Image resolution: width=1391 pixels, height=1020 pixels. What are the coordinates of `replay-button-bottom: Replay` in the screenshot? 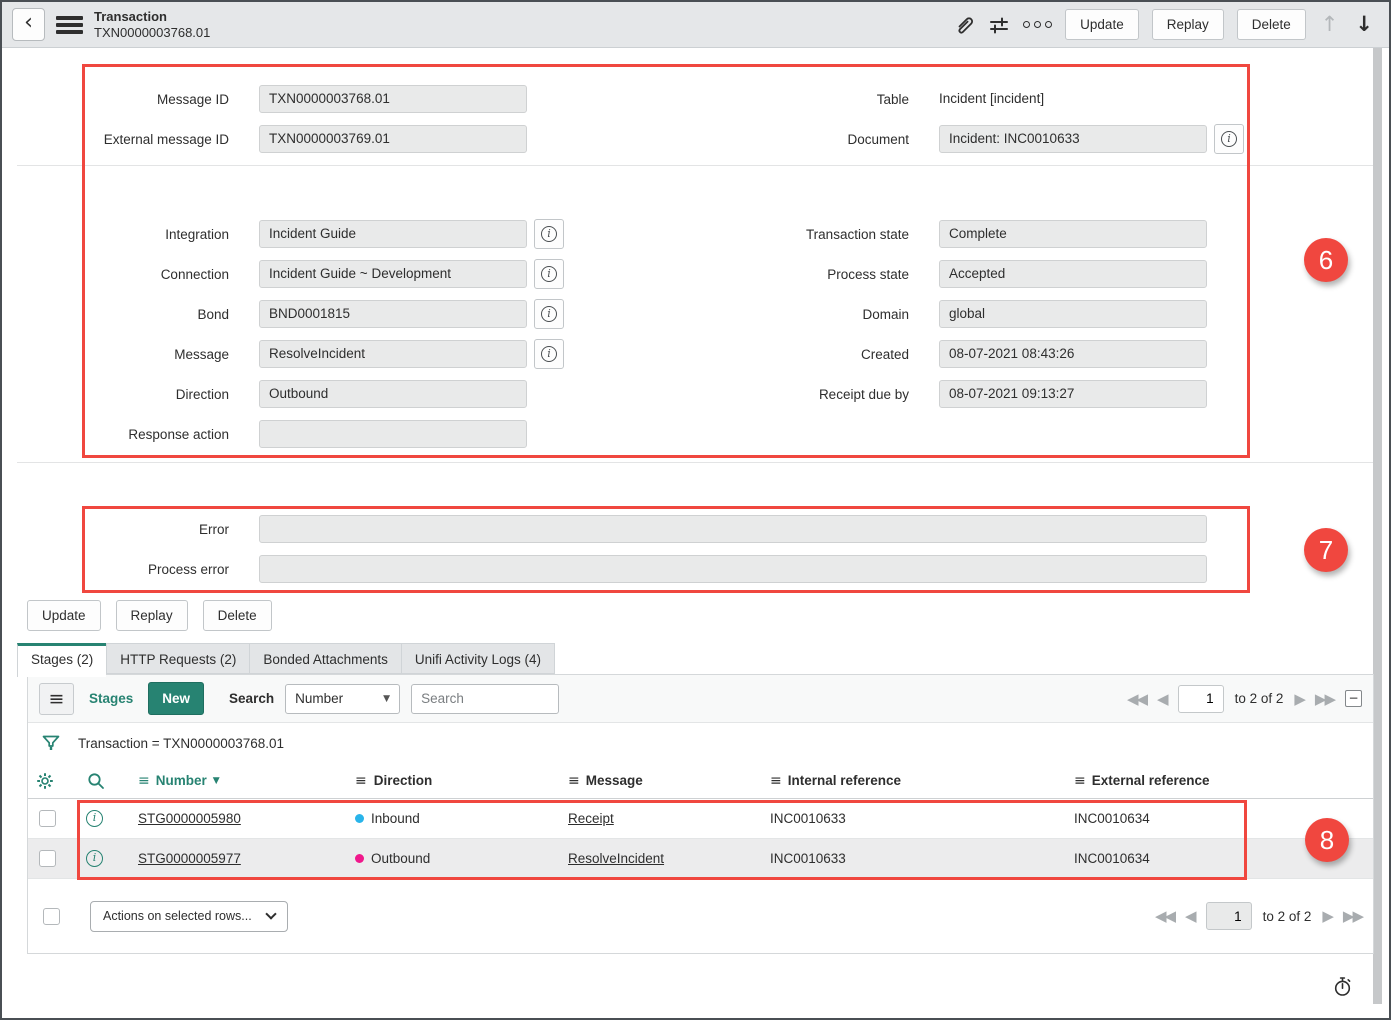 It's located at (151, 615).